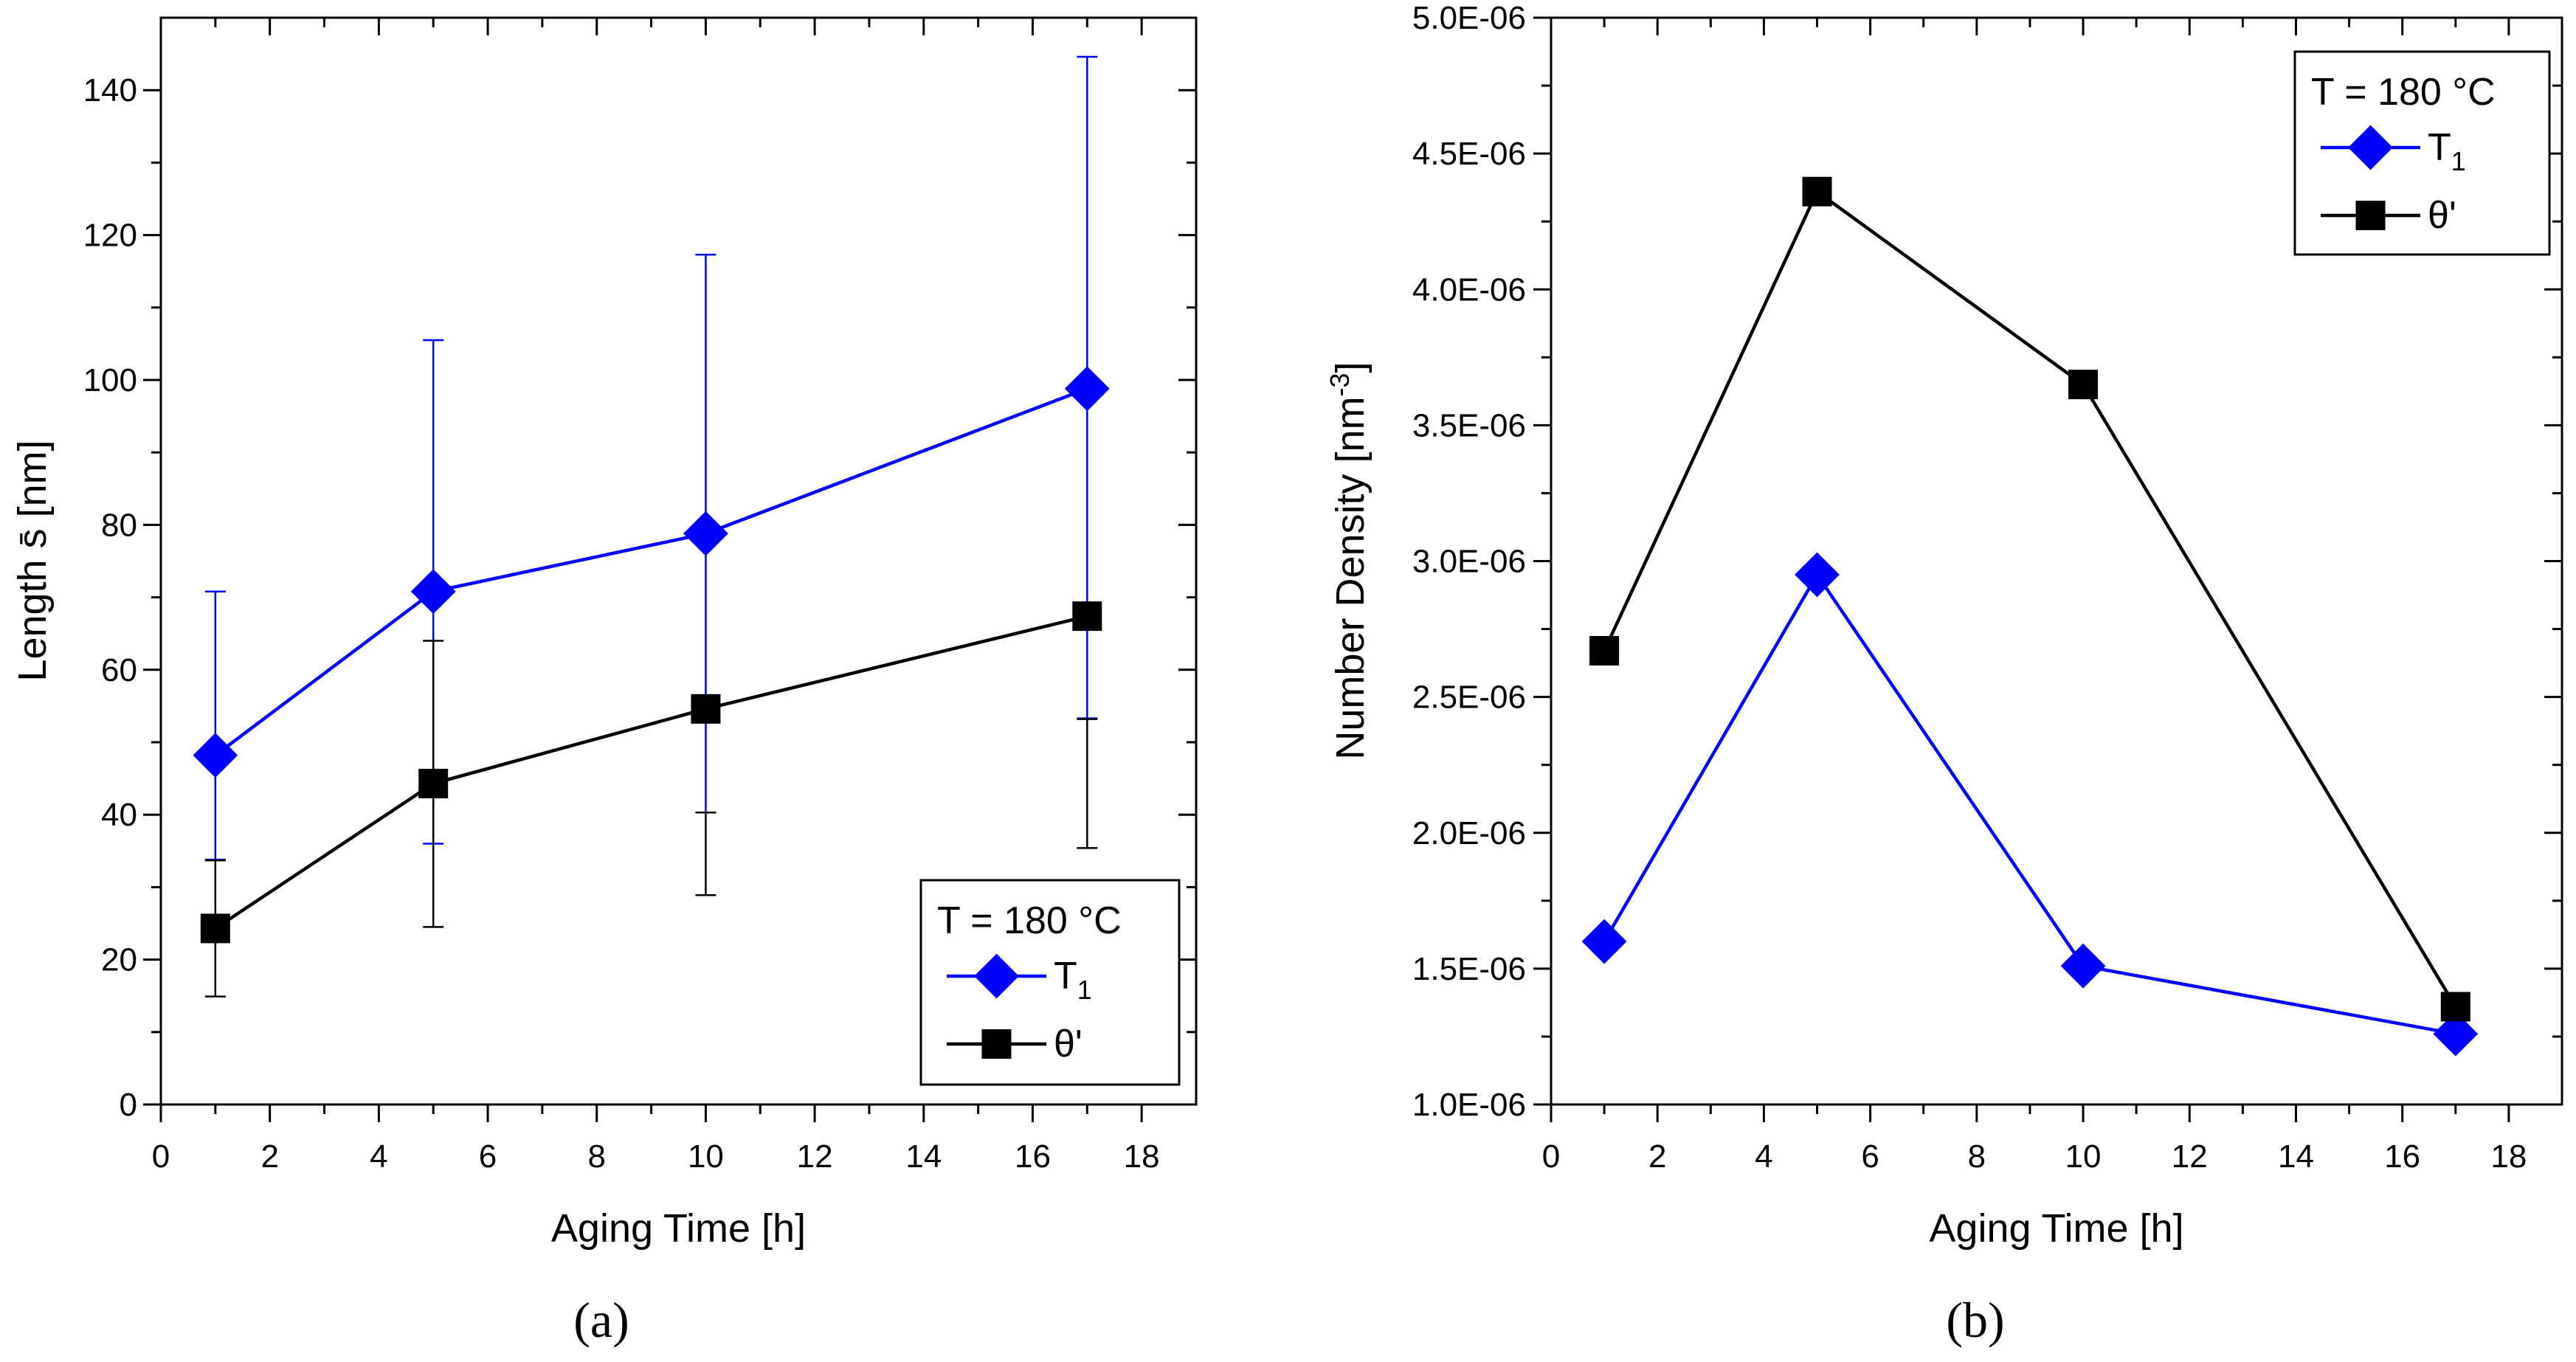  I want to click on y-tick-label: 3.0E-06, so click(1469, 562).